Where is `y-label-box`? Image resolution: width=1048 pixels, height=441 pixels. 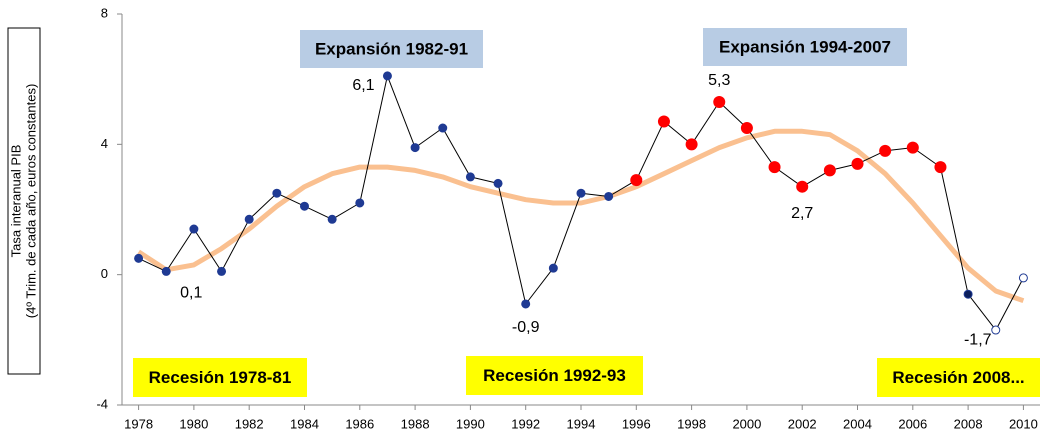
y-label-box is located at coordinates (24, 201).